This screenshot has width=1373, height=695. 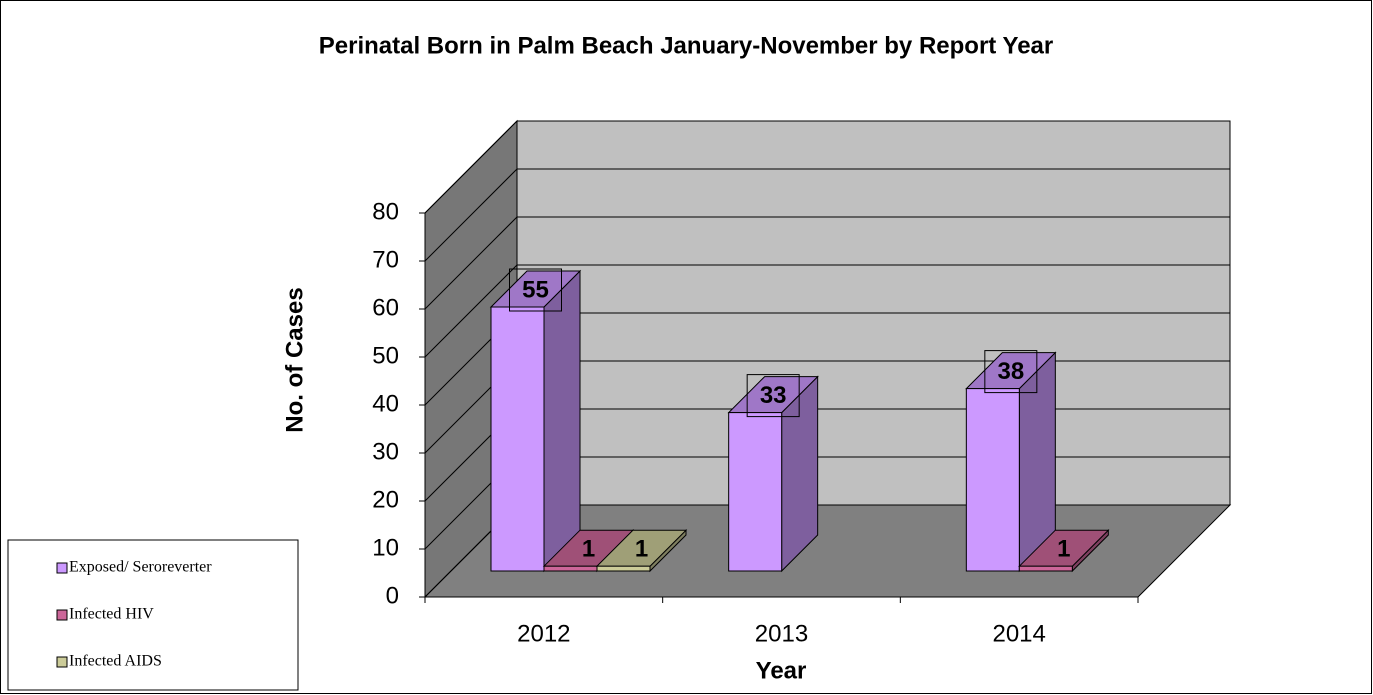 I want to click on data-label: 33, so click(x=773, y=395).